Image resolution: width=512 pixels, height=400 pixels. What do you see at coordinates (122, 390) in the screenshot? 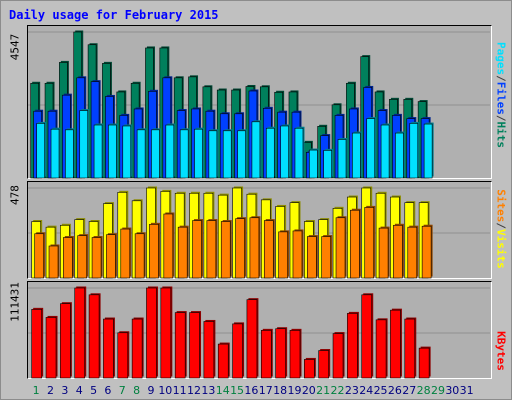
I see `day-label-7: 7` at bounding box center [122, 390].